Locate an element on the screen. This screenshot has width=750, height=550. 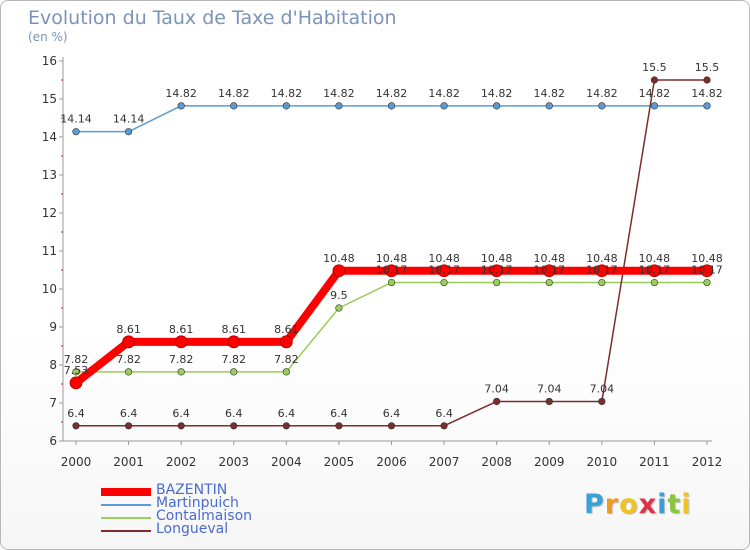
proxiti-logo: Proxiti is located at coordinates (638, 504).